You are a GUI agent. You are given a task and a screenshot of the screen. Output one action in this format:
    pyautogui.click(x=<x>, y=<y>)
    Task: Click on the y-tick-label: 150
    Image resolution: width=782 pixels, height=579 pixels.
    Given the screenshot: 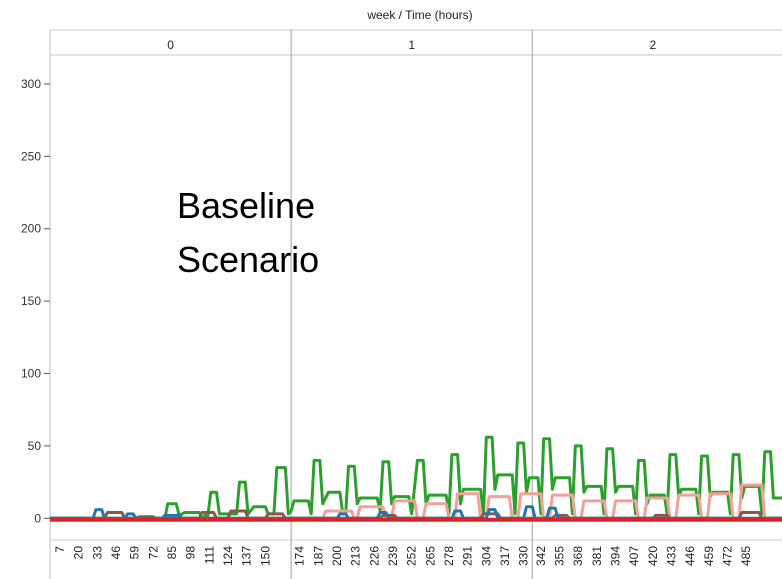 What is the action you would take?
    pyautogui.click(x=31, y=301)
    